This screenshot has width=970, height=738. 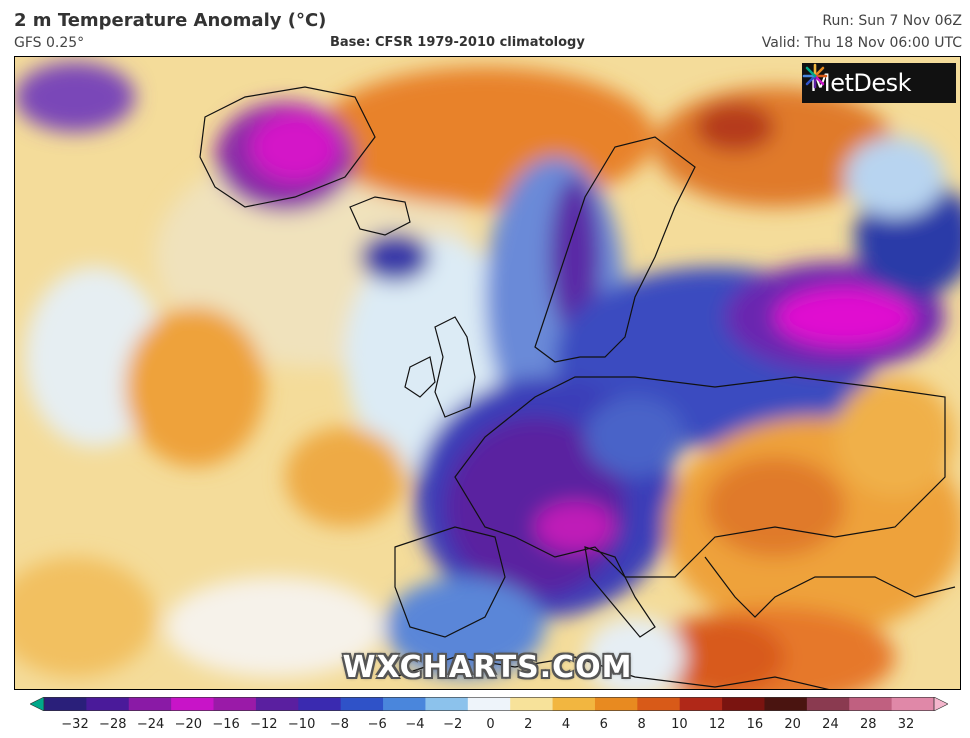 I want to click on chart-title: 2 m Temperature Anomaly (°C), so click(x=170, y=20).